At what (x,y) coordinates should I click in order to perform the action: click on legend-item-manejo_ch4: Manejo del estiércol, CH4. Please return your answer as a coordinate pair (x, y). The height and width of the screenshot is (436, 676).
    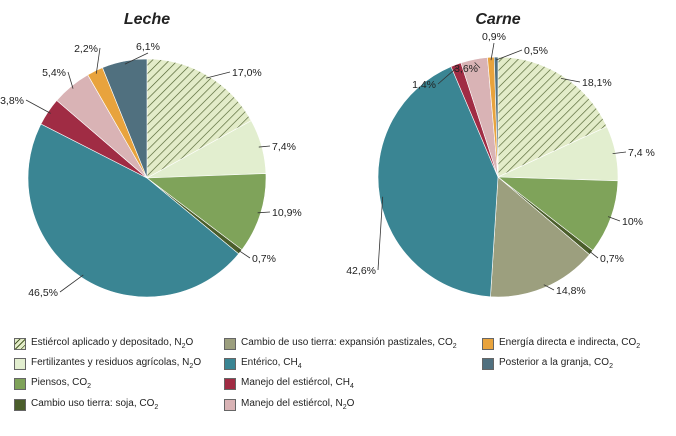
    Looking at the image, I should click on (289, 383).